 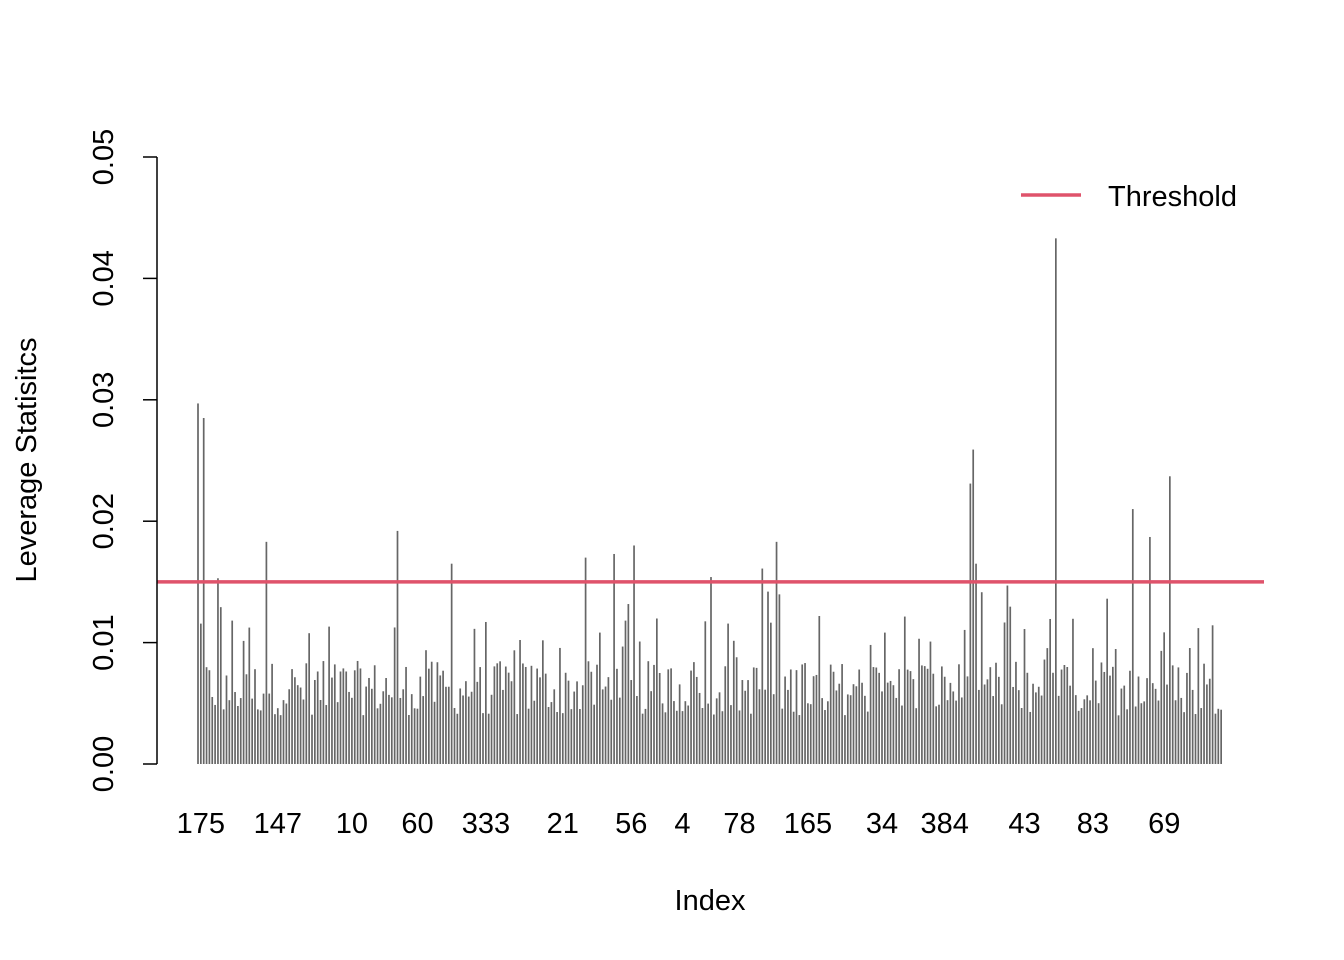 I want to click on x-tick-label: 21, so click(x=563, y=824).